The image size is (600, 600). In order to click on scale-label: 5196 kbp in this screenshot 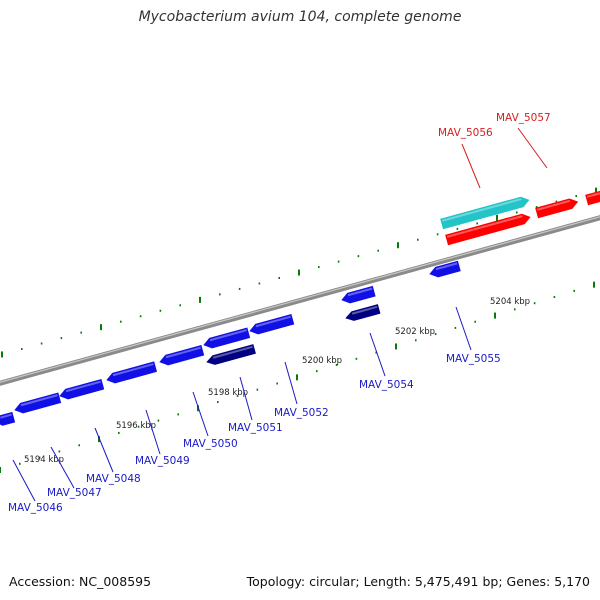, I will do `click(136, 426)`.